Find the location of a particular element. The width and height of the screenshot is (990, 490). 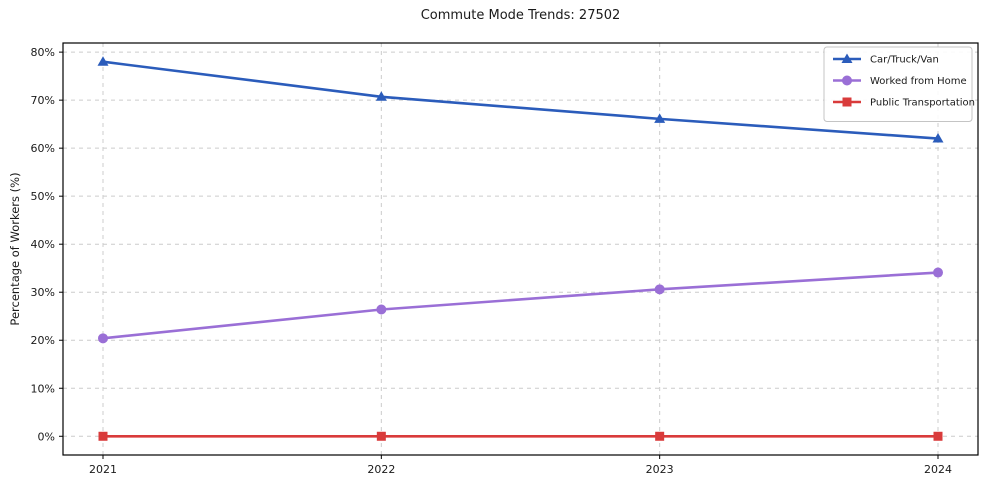

x-tick-label: 2023 is located at coordinates (660, 469).